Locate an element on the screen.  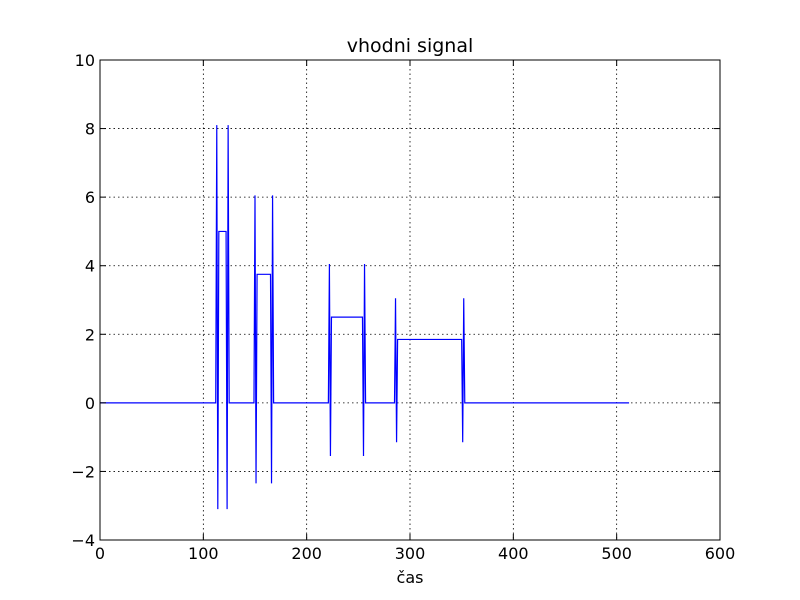
x-tick-label: 200 is located at coordinates (306, 553).